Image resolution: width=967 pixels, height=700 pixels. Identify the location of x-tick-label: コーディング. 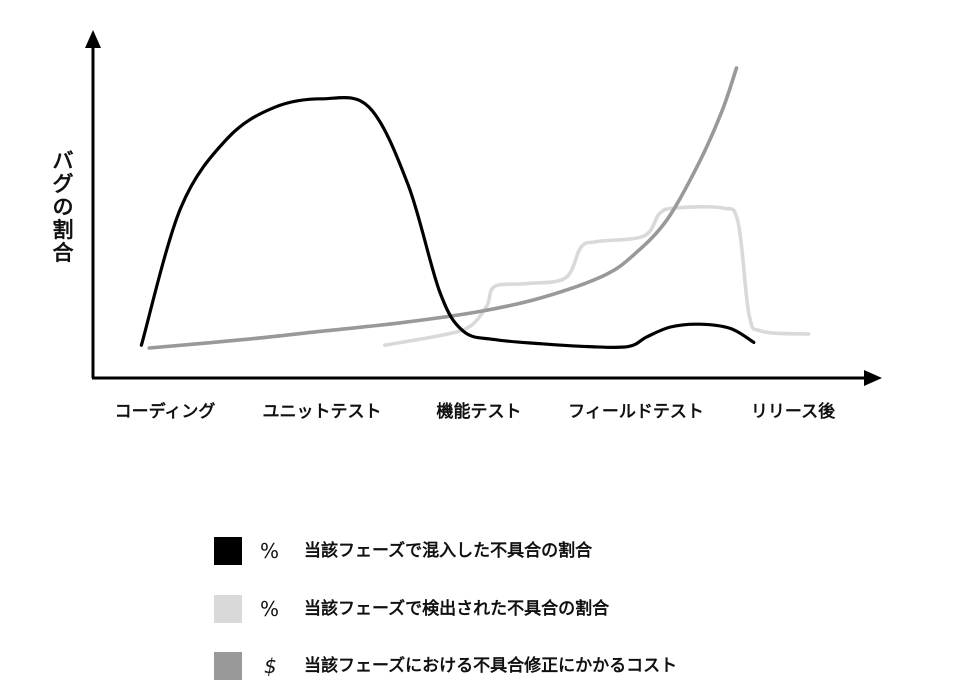
(165, 411).